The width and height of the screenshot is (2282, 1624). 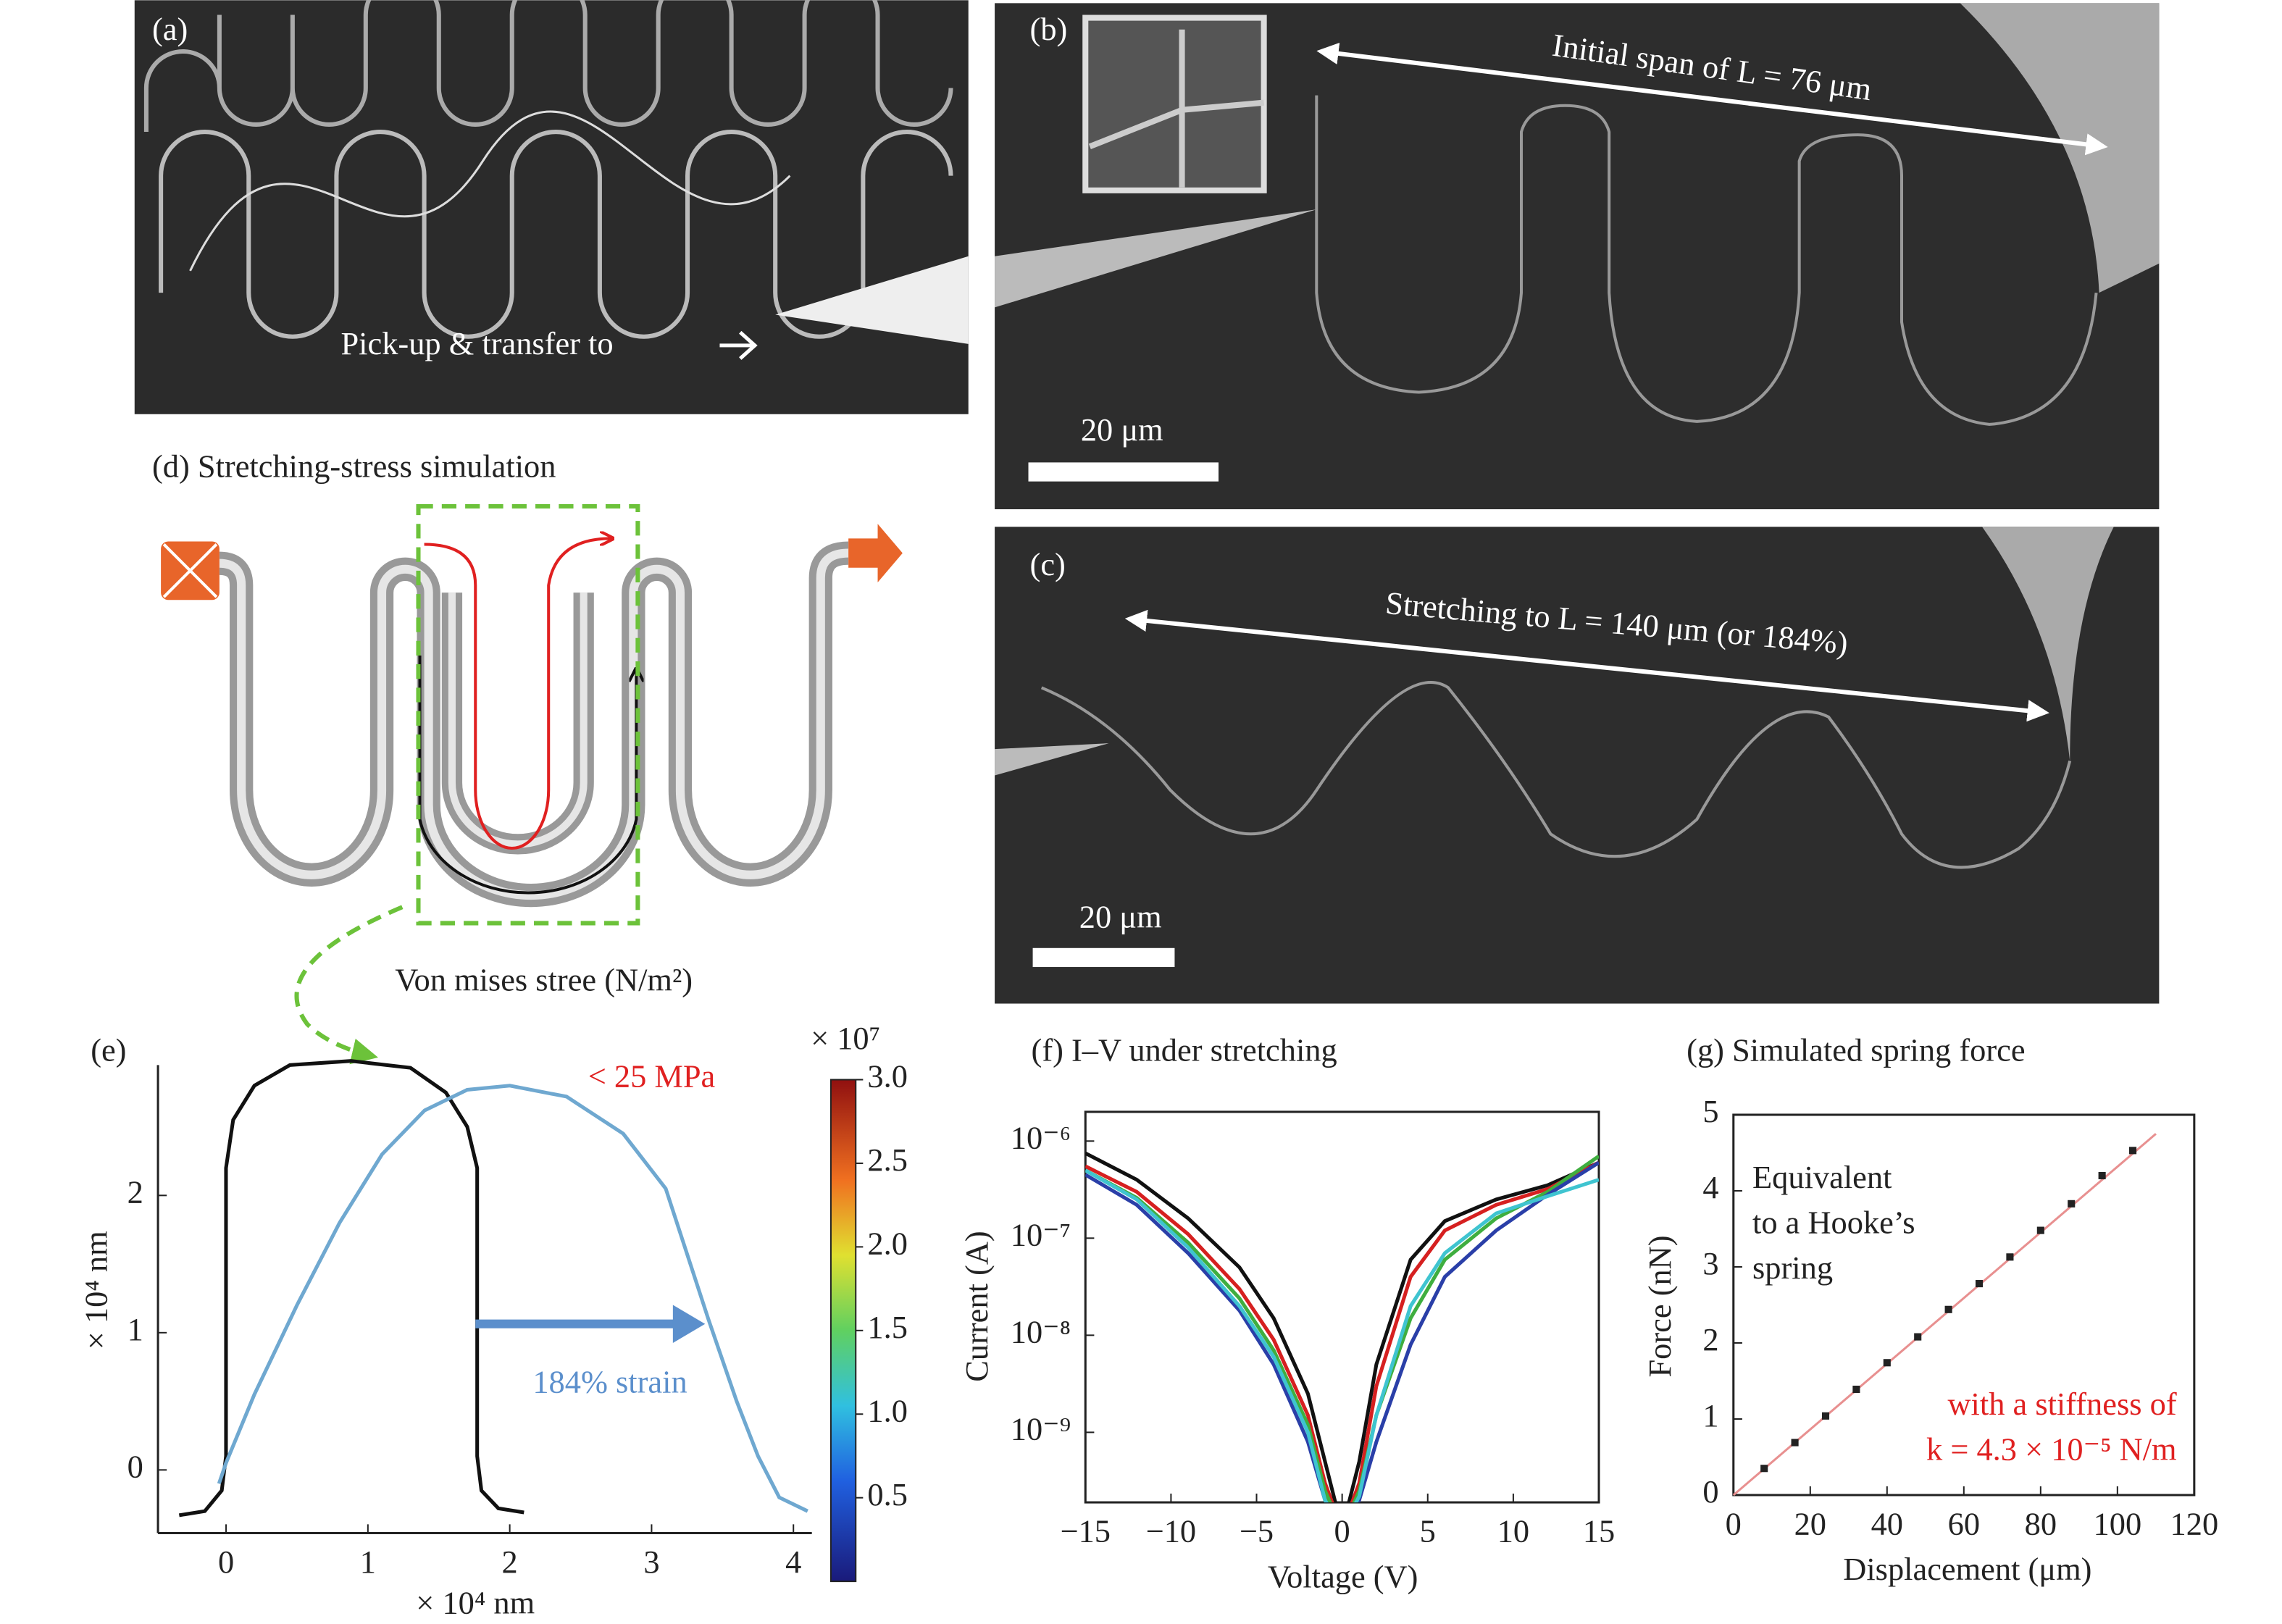 I want to click on panel-label: (a), so click(x=170, y=29).